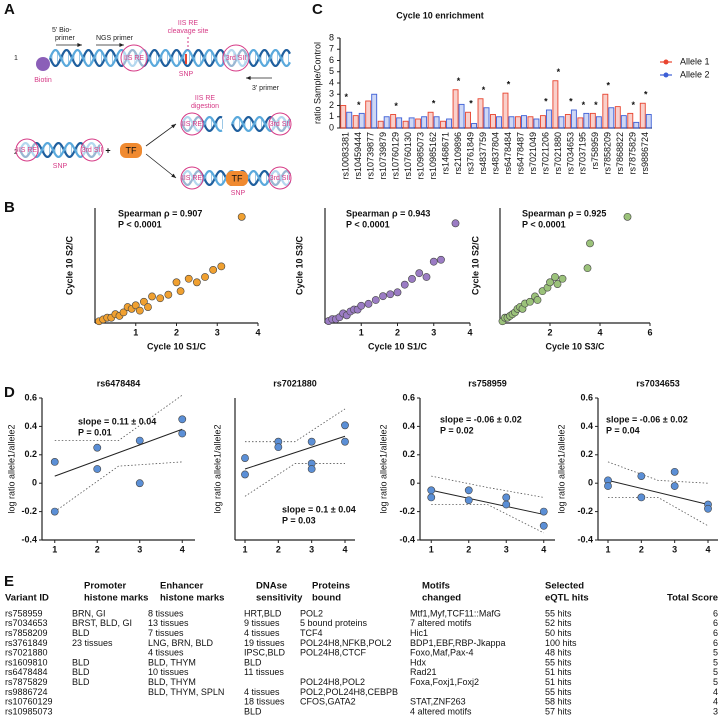 The width and height of the screenshot is (726, 719). I want to click on table-header: Selected, so click(564, 586).